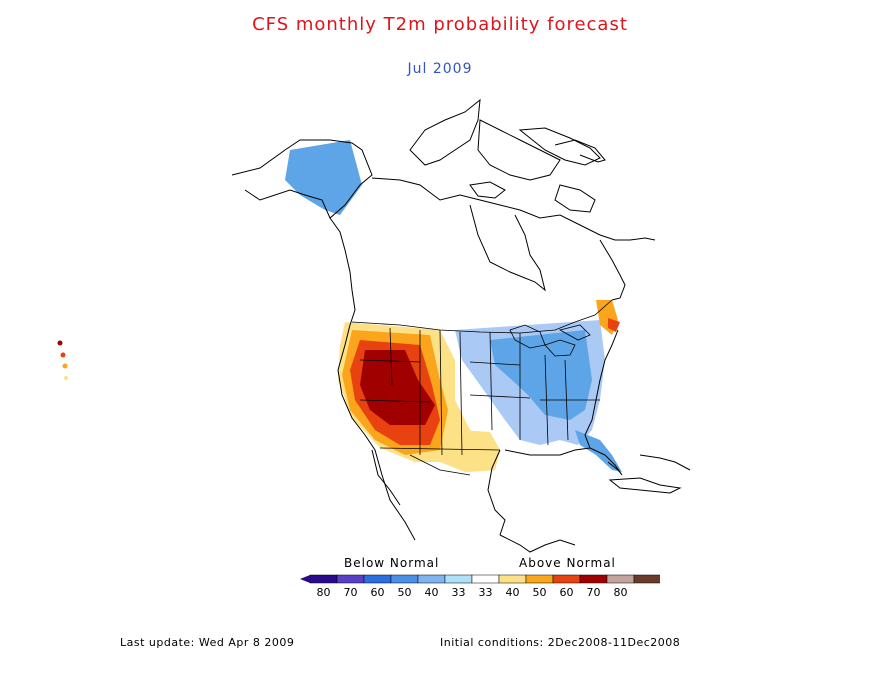  I want to click on alaska-below-normal-area, so click(323, 177).